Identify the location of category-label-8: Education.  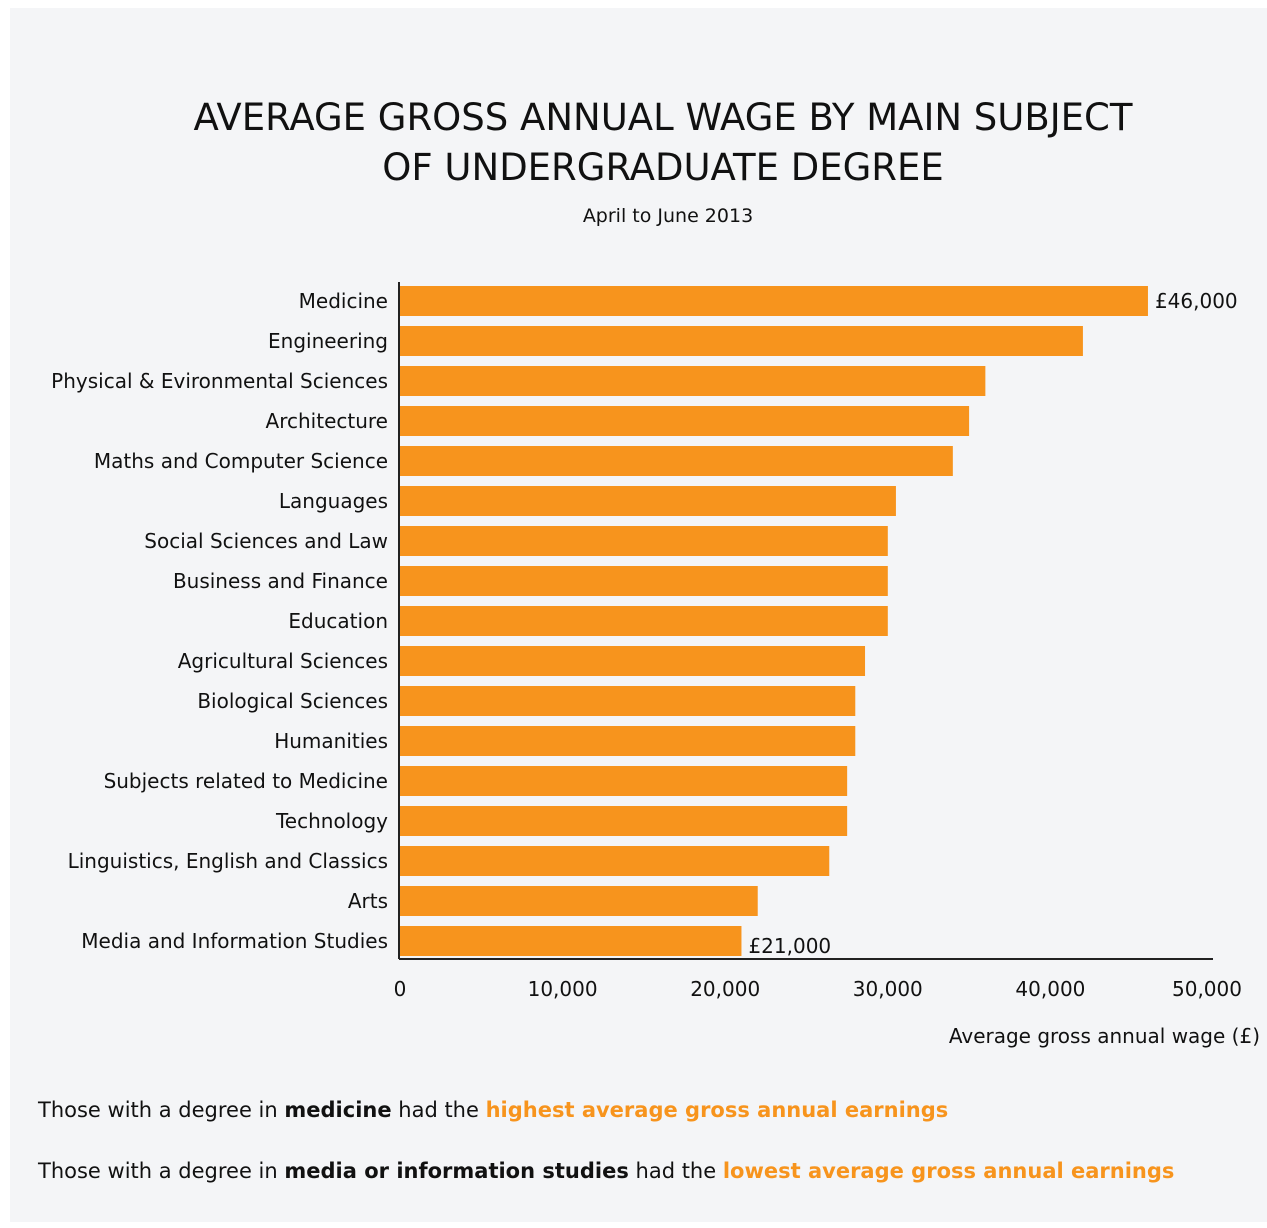
(338, 621).